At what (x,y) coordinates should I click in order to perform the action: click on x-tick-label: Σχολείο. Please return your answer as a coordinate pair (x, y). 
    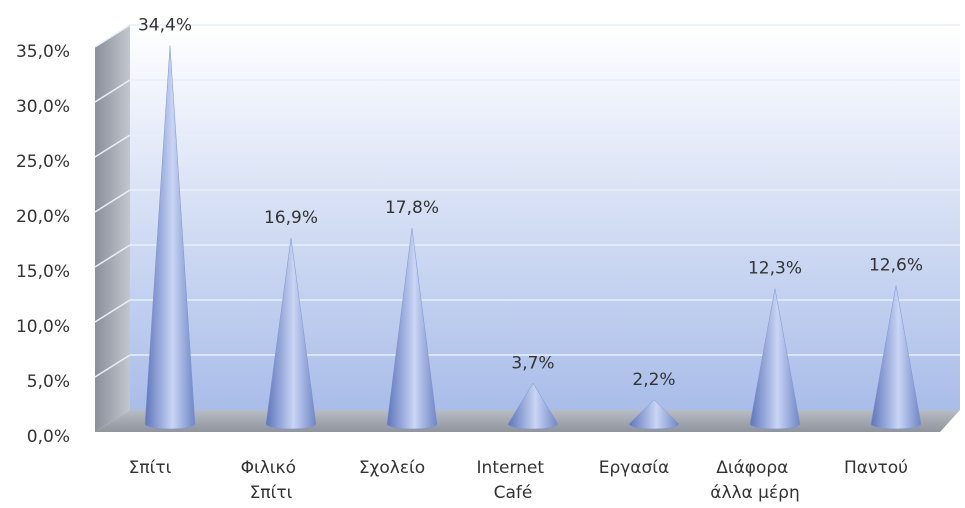
    Looking at the image, I should click on (392, 468).